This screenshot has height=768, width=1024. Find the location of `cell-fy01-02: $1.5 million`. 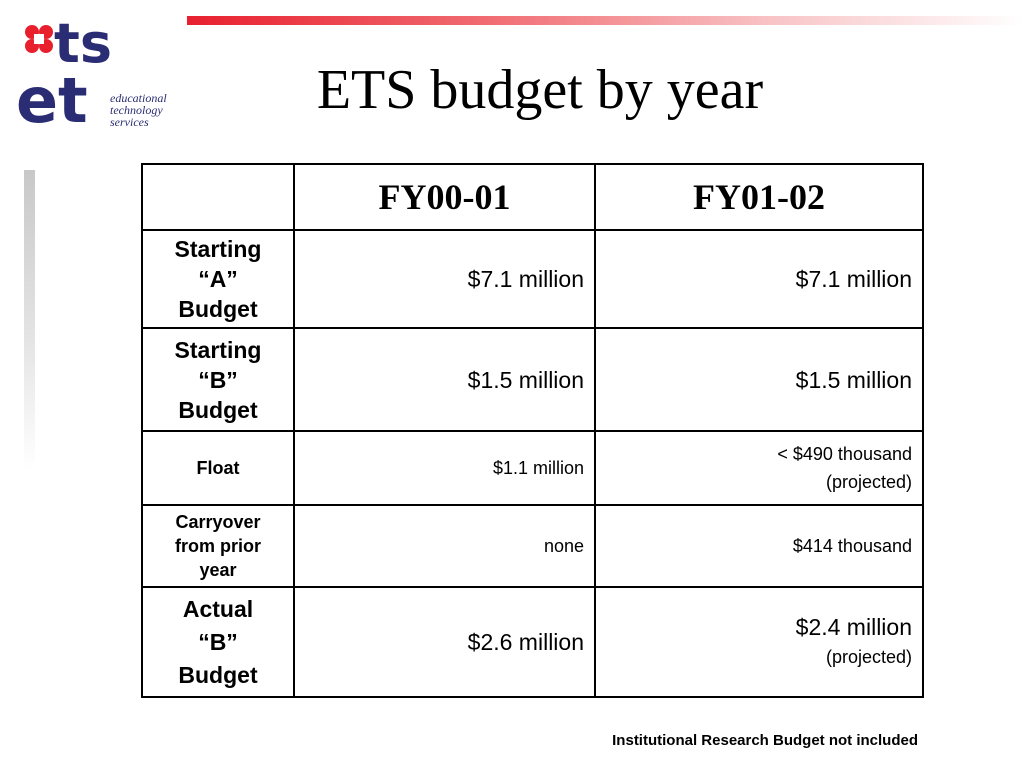

cell-fy01-02: $1.5 million is located at coordinates (759, 379).